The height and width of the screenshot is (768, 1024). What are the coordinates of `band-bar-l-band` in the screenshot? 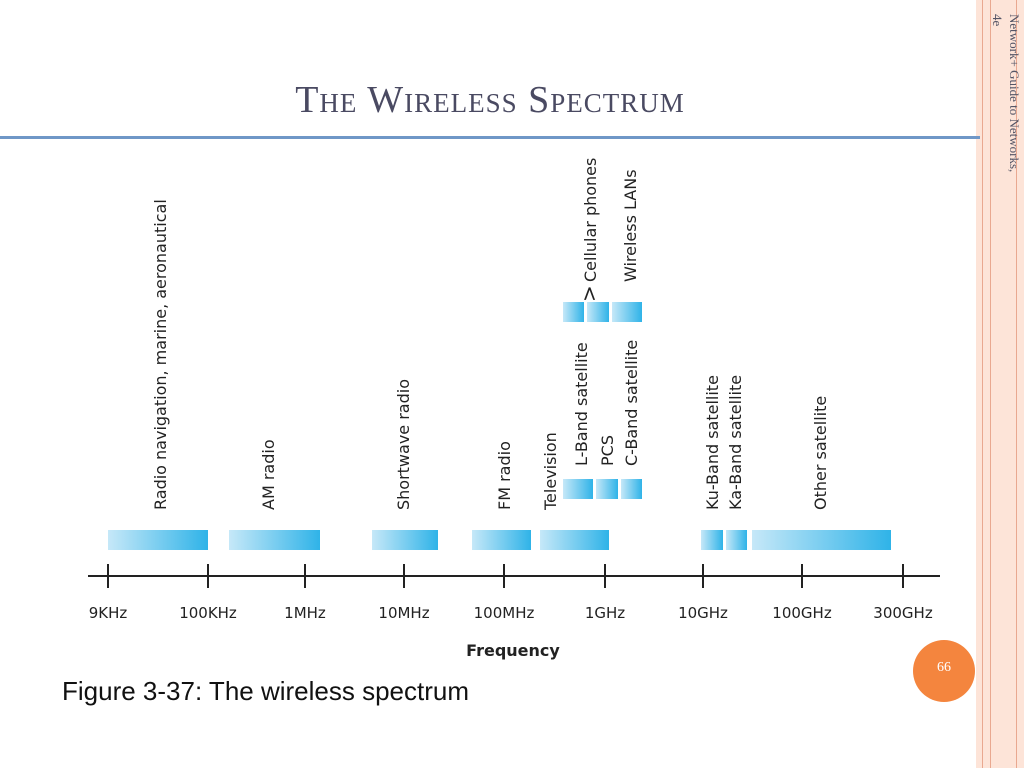 It's located at (578, 489).